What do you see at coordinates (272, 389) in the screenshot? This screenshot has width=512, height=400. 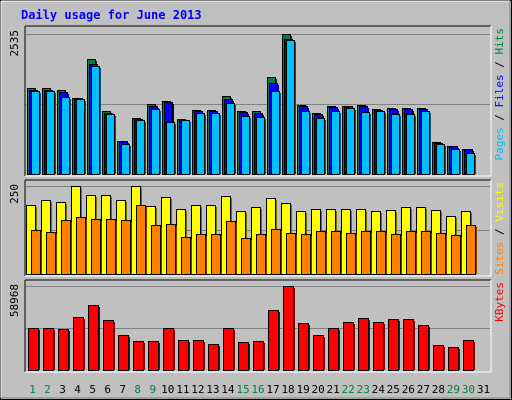 I see `x-tick-label-day-17: 17` at bounding box center [272, 389].